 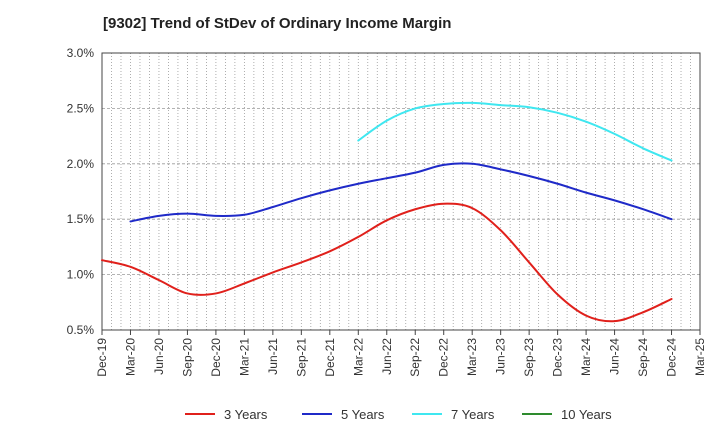 What do you see at coordinates (159, 356) in the screenshot?
I see `x-tick-label: Jun-20` at bounding box center [159, 356].